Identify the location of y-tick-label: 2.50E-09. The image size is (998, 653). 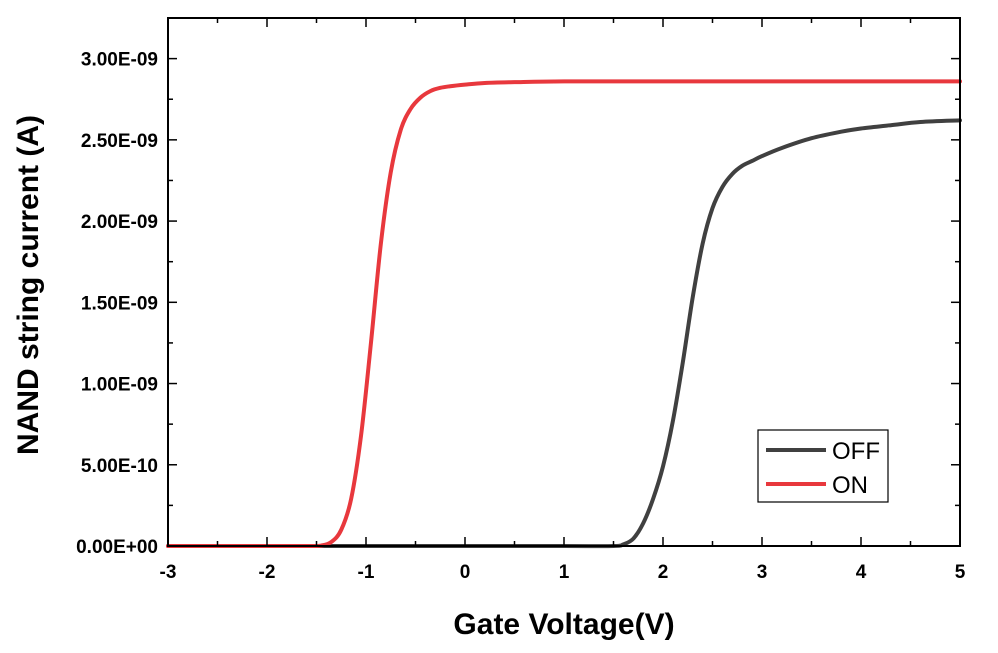
(119, 141).